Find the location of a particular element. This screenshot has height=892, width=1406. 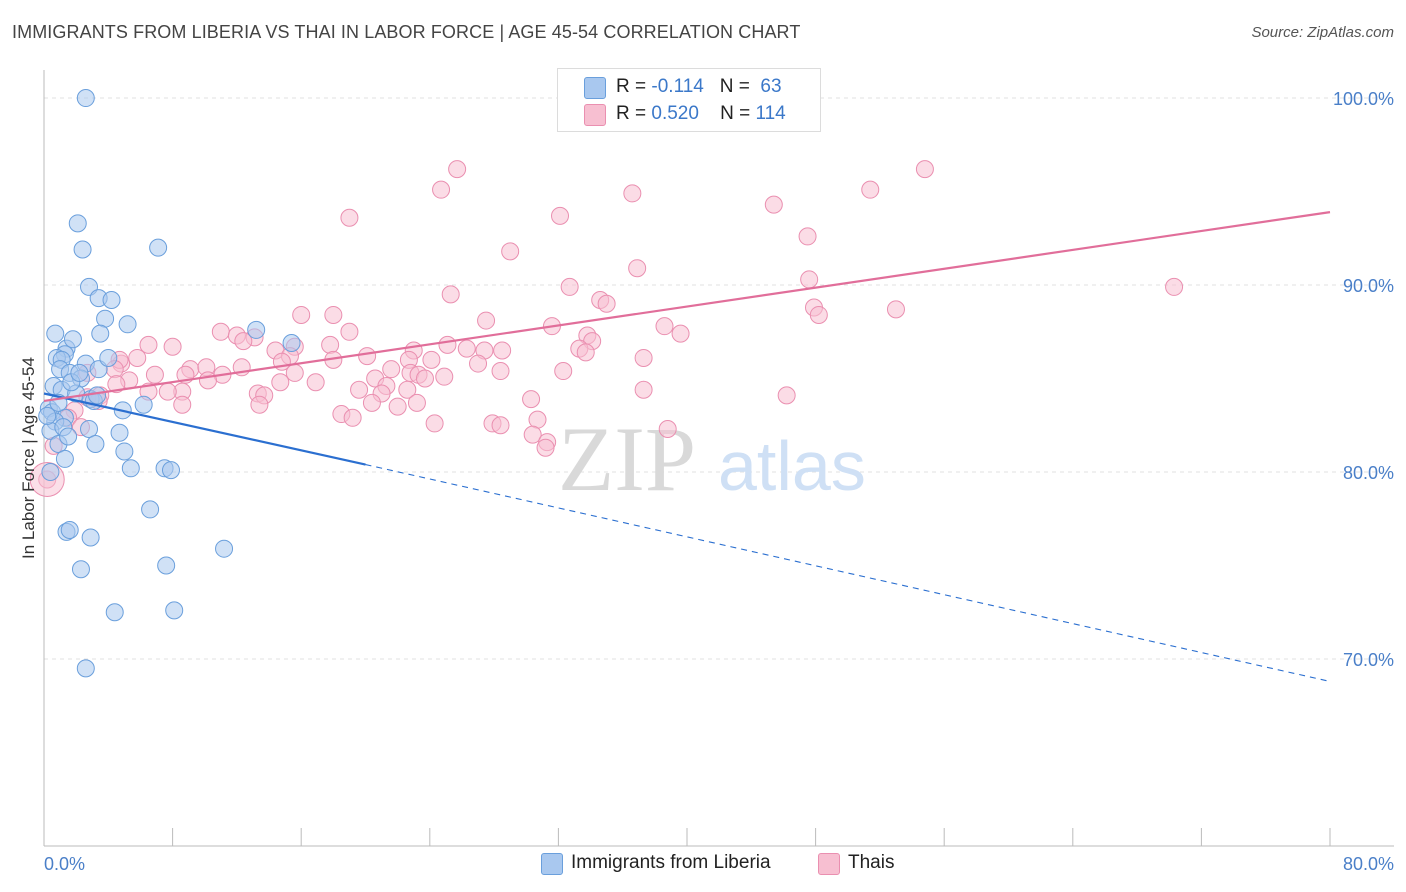

watermark-atlas: atlas is located at coordinates (792, 466).